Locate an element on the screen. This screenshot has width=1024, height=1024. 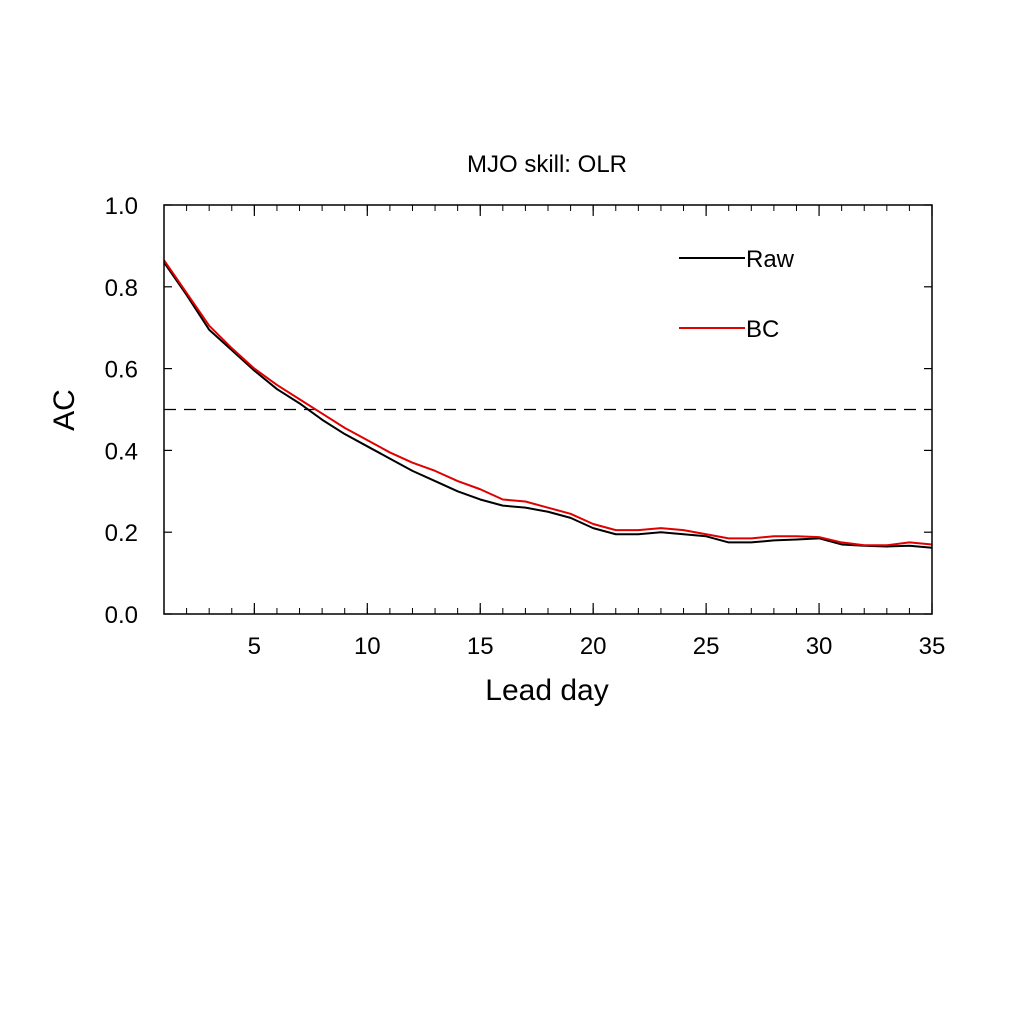
legend: Raw BC is located at coordinates (737, 294).